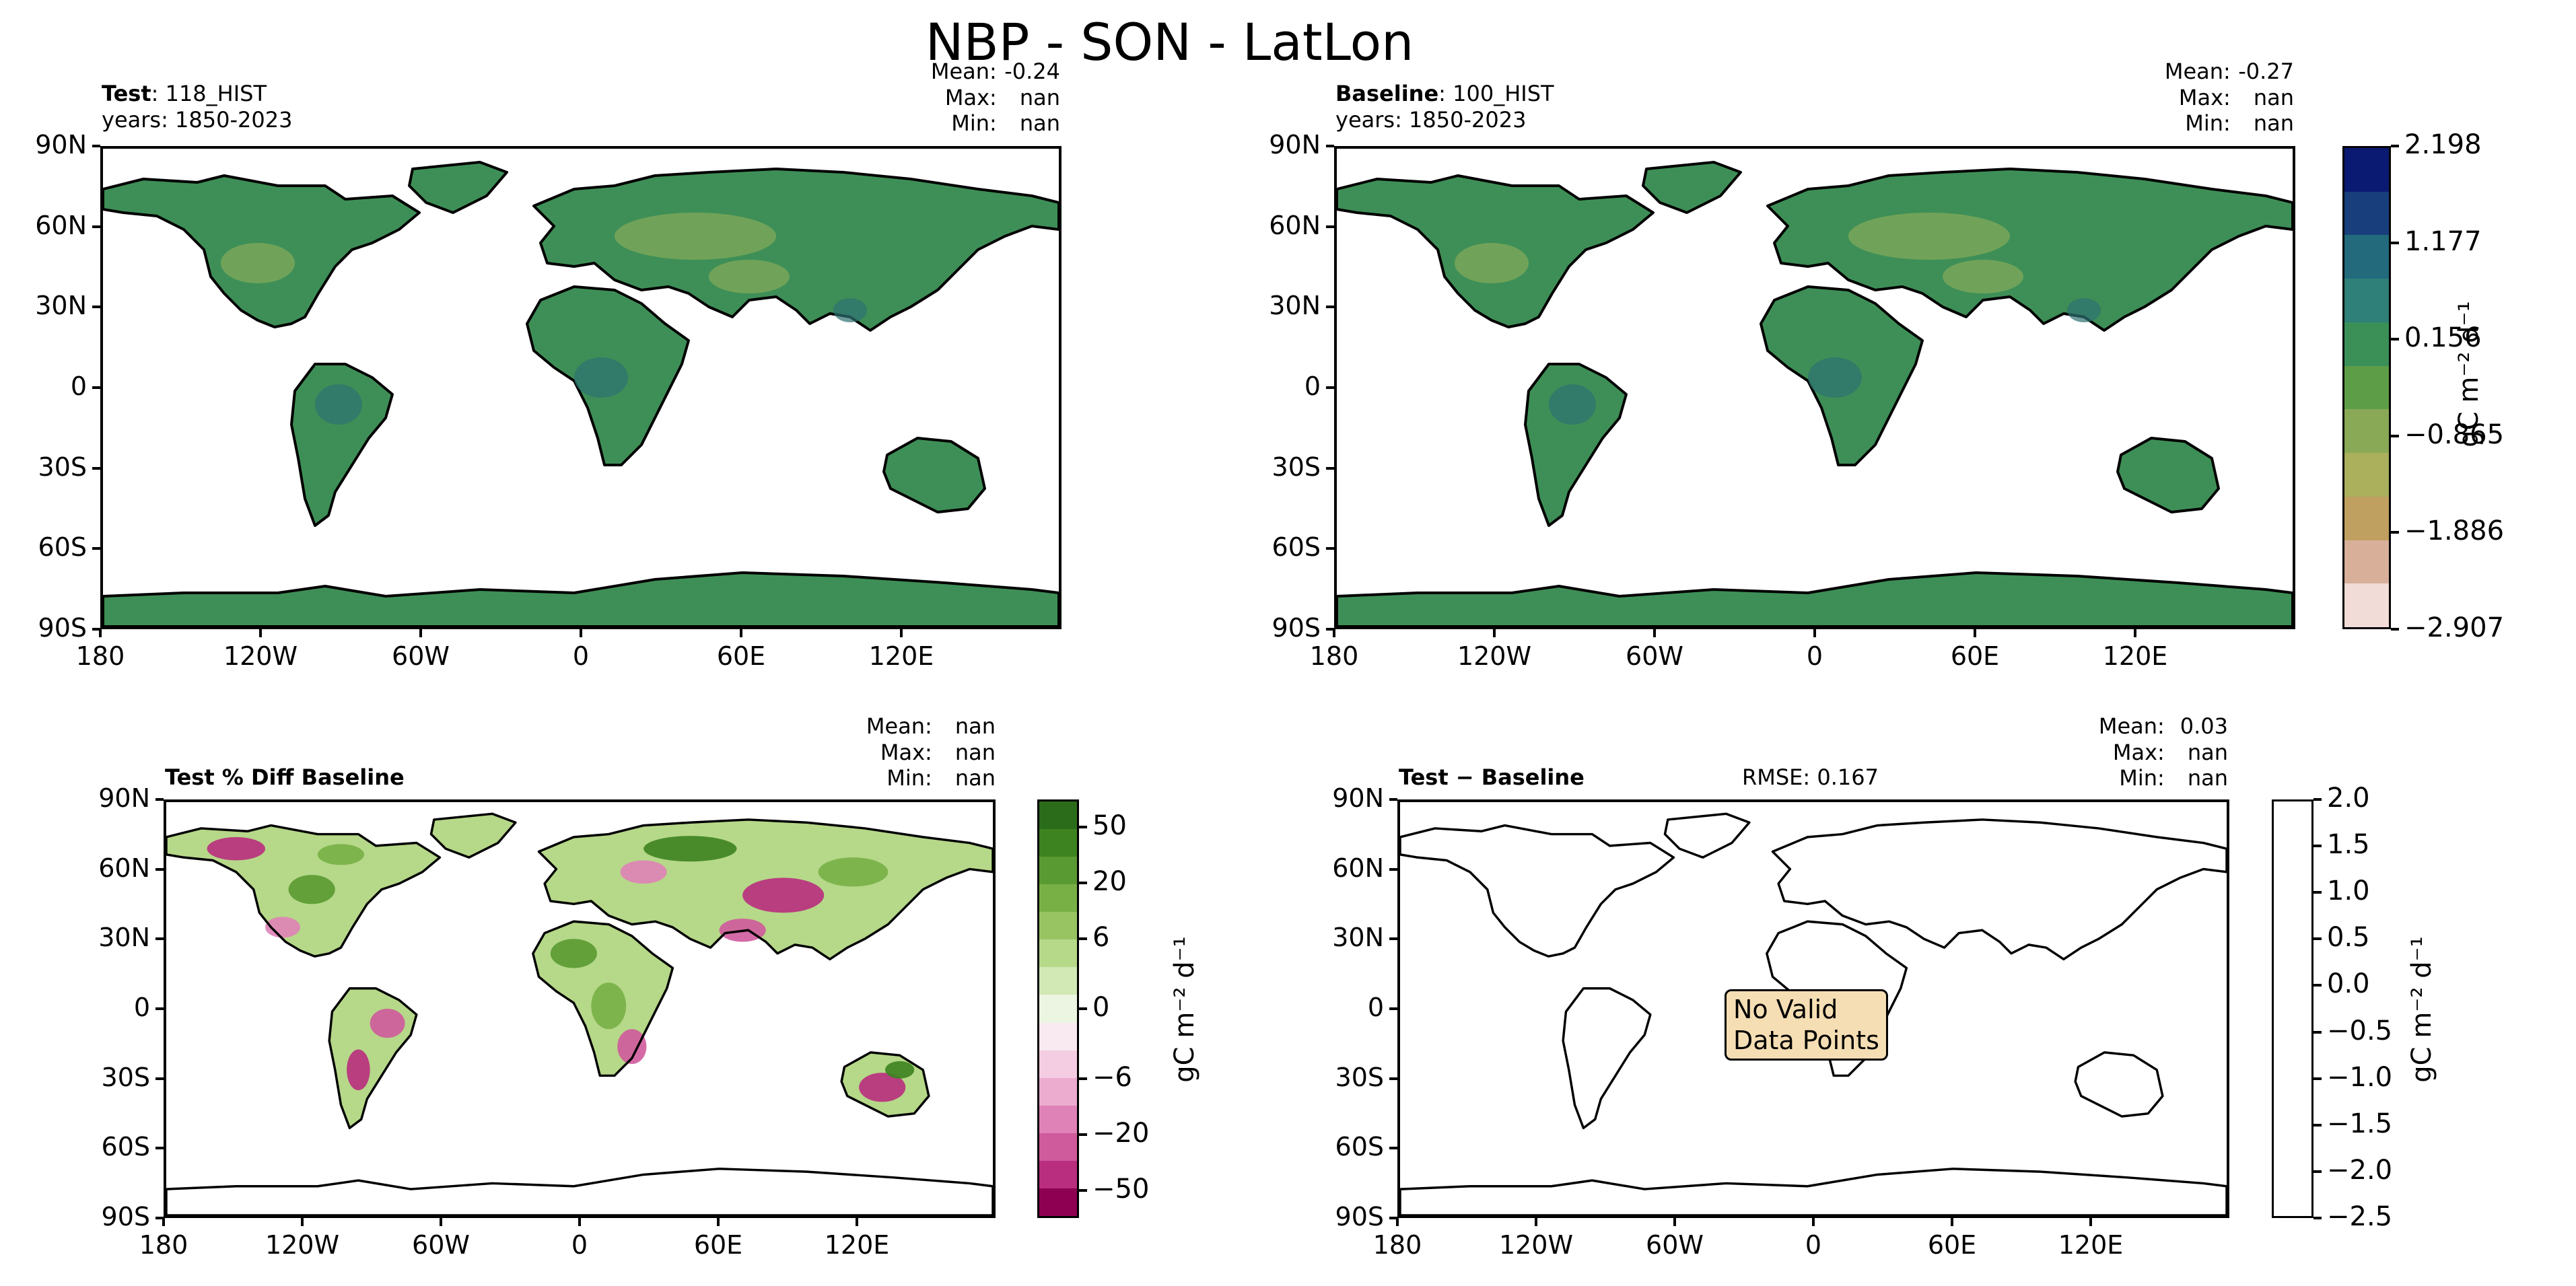  What do you see at coordinates (100, 656) in the screenshot?
I see `lon-tick-label: 180` at bounding box center [100, 656].